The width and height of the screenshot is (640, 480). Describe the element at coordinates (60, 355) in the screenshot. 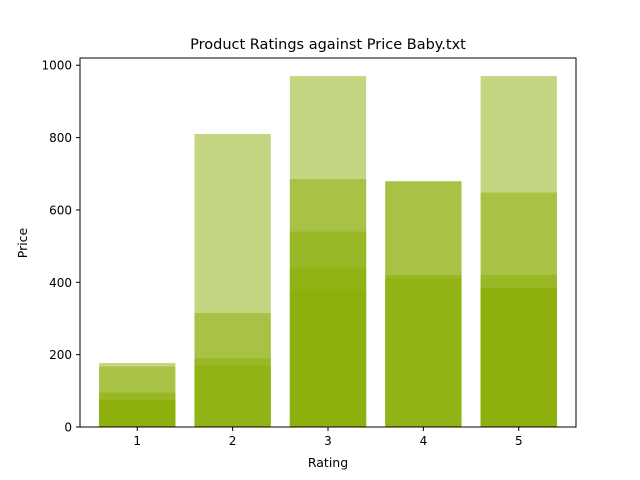

I see `y-tick-label: 200` at that location.